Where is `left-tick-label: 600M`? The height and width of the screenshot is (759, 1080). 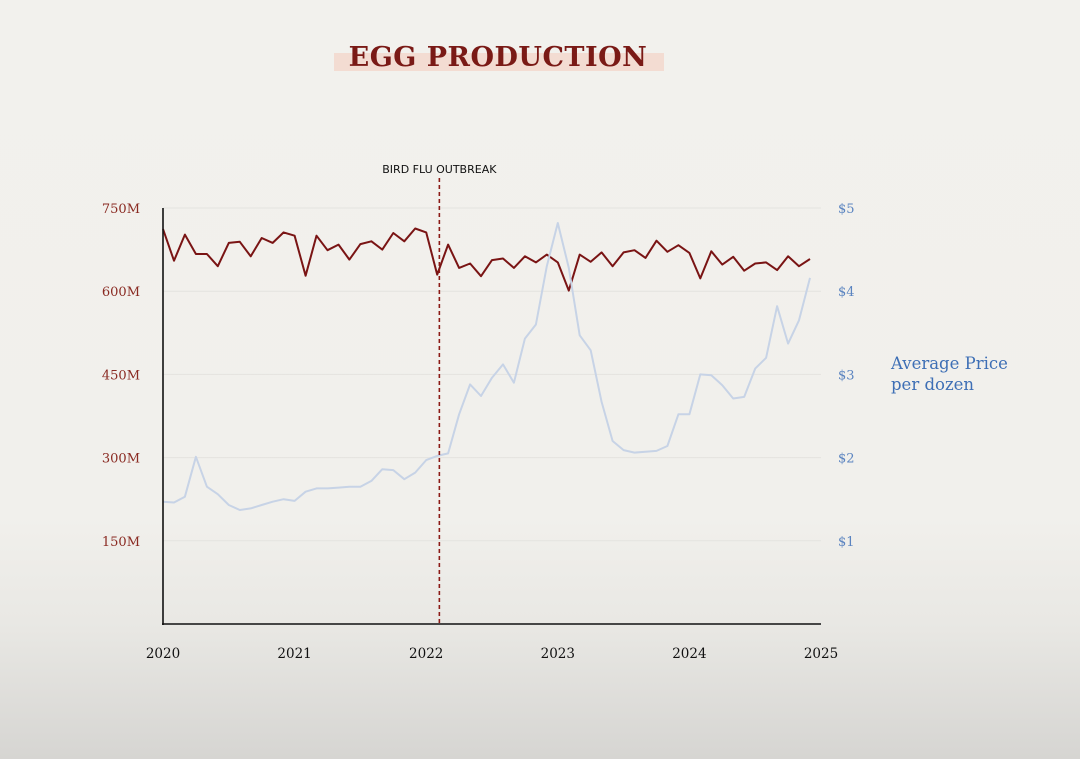
left-tick-label: 600M is located at coordinates (121, 292).